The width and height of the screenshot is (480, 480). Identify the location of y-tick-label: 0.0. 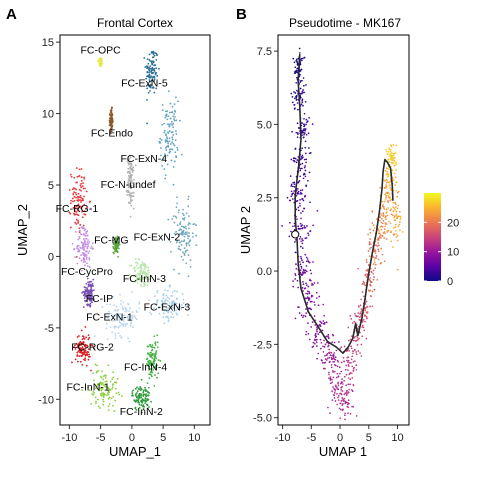
(264, 272).